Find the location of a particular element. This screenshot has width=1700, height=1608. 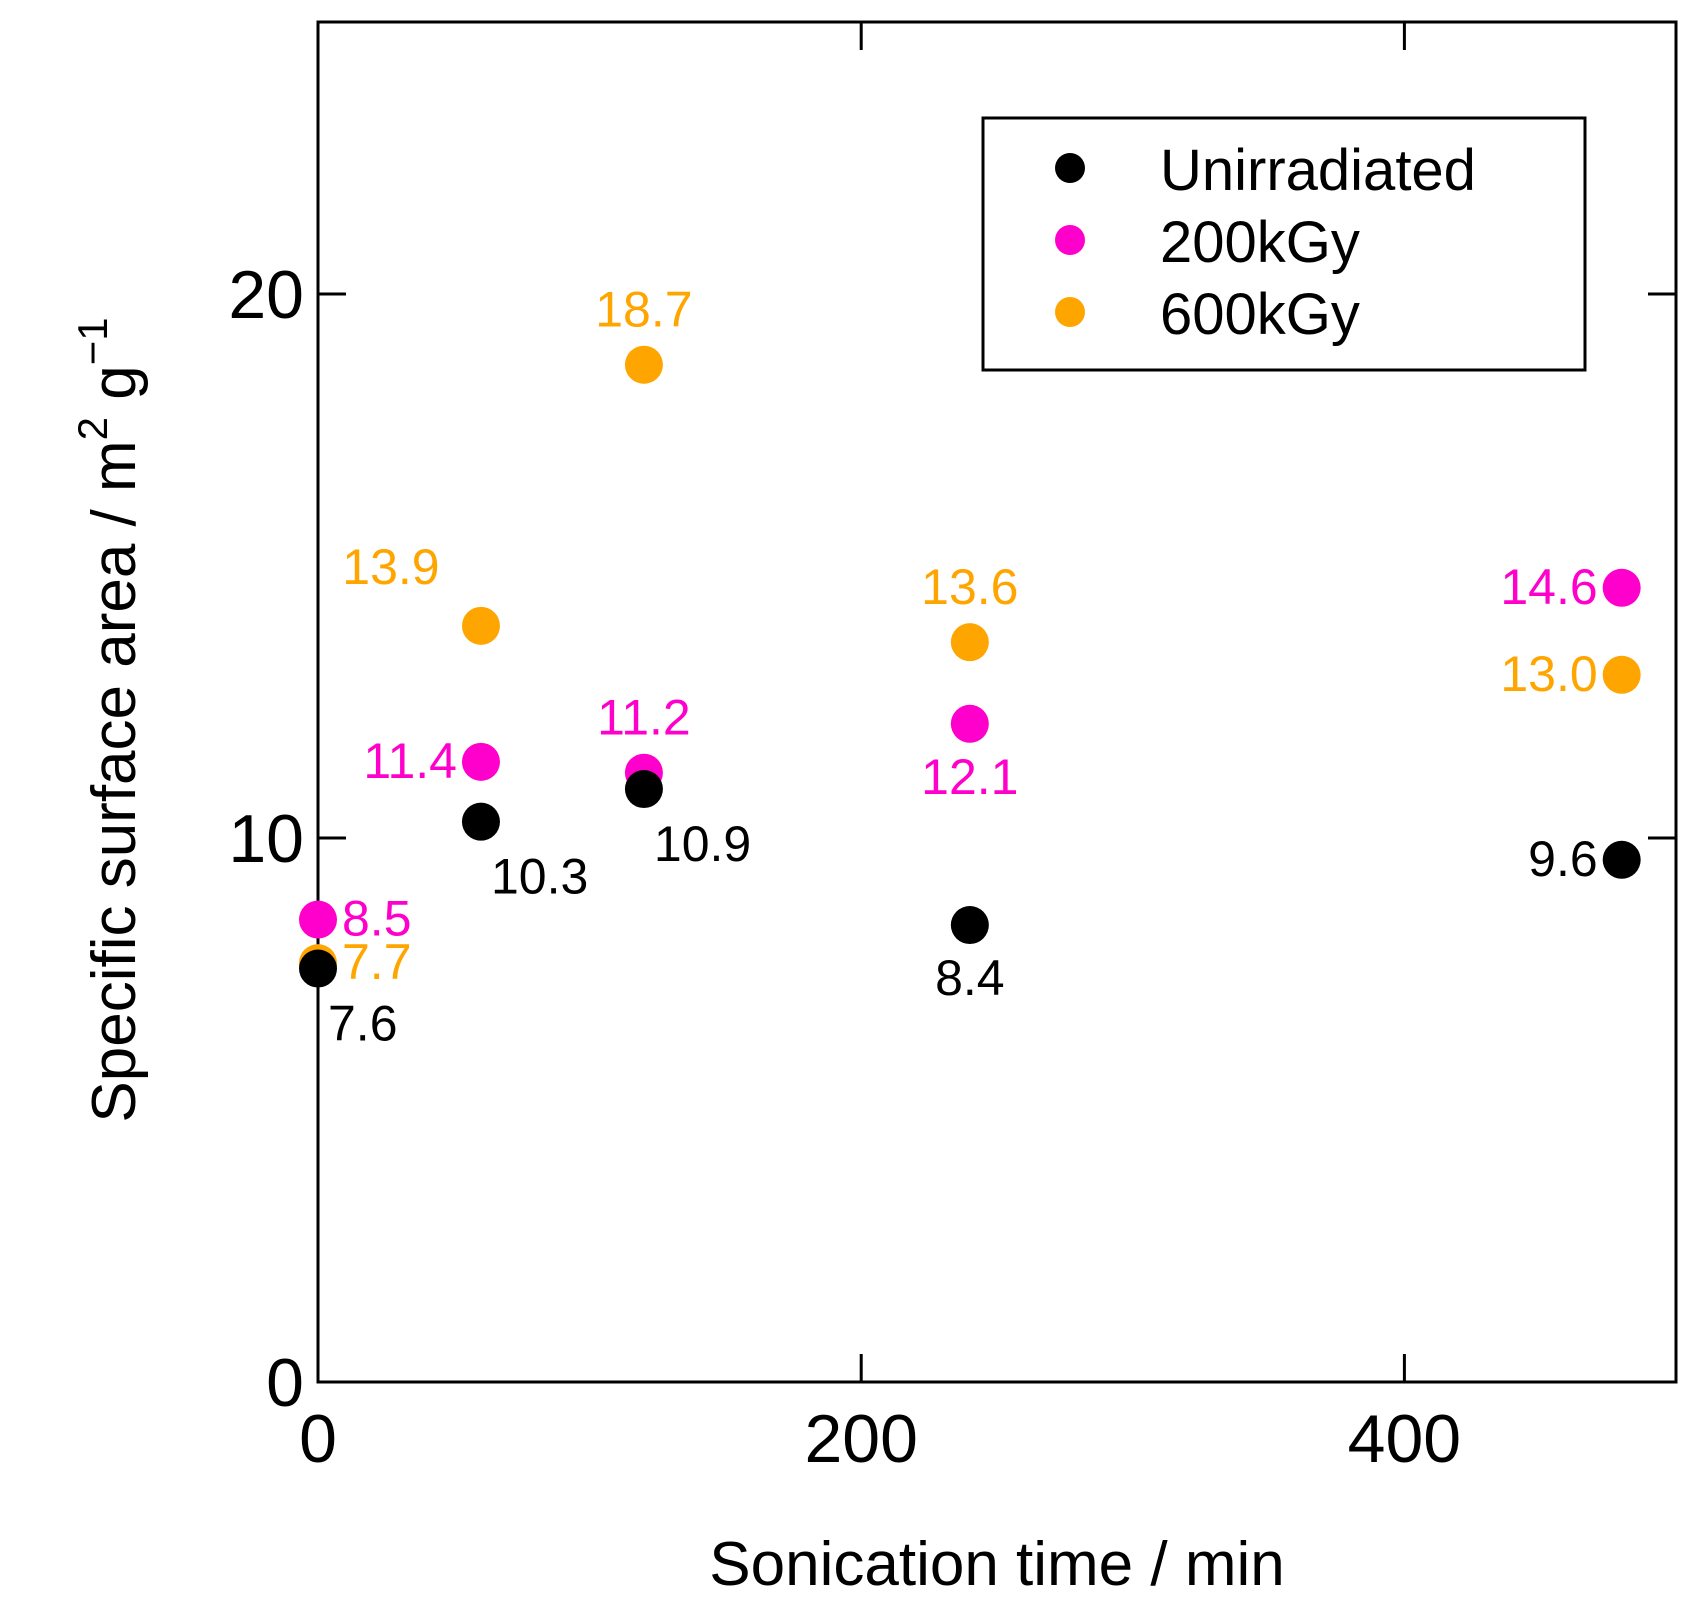

data-label-unirradiated-120: 10.9 is located at coordinates (702, 844).